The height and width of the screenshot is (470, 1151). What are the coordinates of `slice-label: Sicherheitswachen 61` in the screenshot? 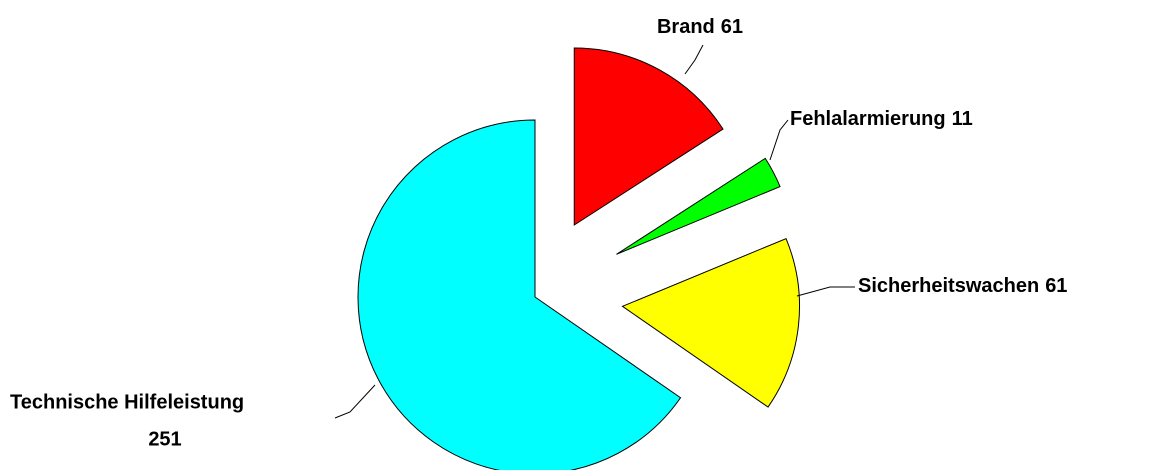 It's located at (962, 286).